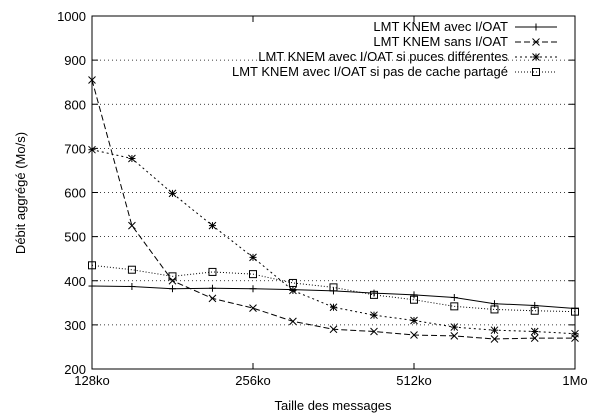 This screenshot has height=416, width=596. What do you see at coordinates (333, 405) in the screenshot?
I see `x-axis-label: Taille des messages` at bounding box center [333, 405].